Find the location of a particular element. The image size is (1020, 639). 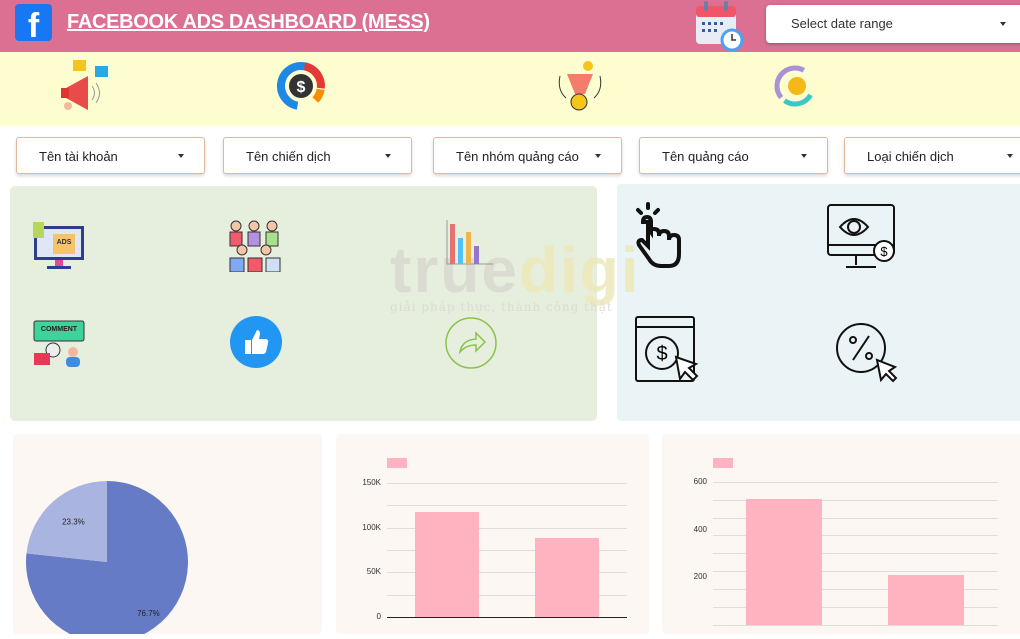

filter-ad-name: Tên quảng cáo is located at coordinates (733, 155).